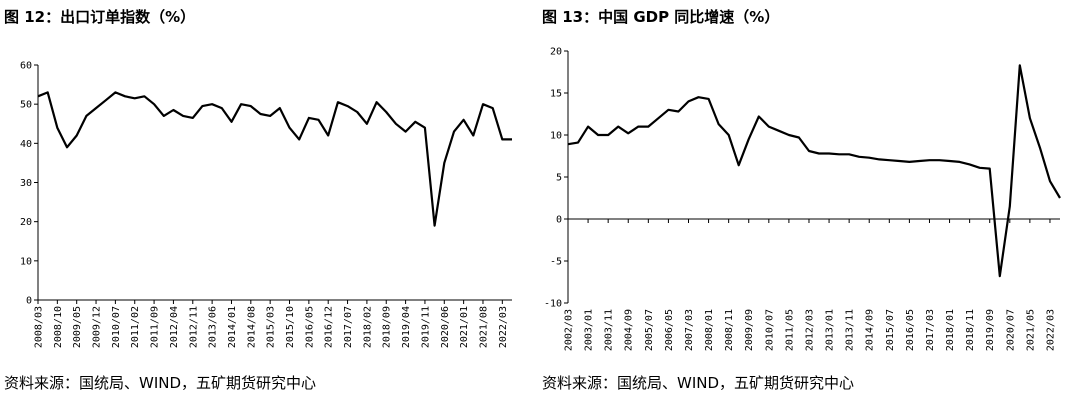 This screenshot has width=1080, height=409. I want to click on x-tick-label: 2019/09, so click(990, 330).